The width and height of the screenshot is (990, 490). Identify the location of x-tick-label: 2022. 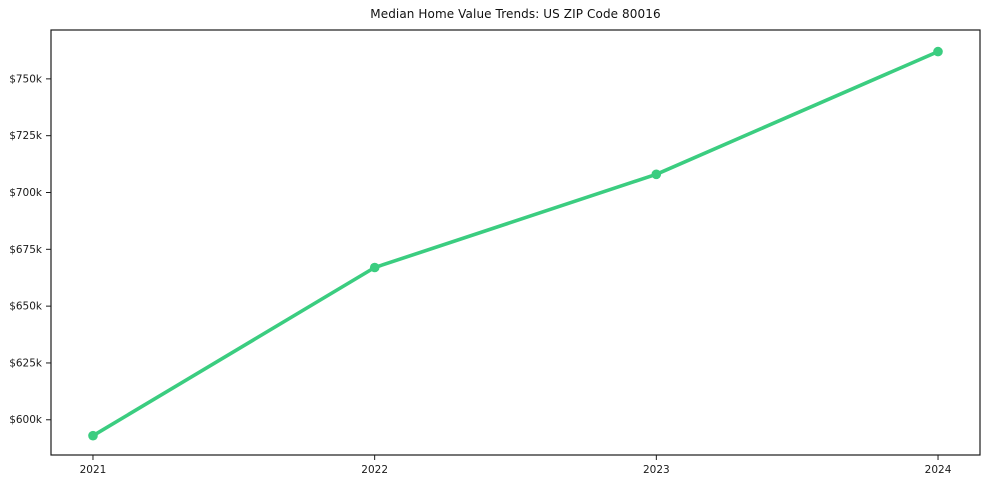
(374, 470).